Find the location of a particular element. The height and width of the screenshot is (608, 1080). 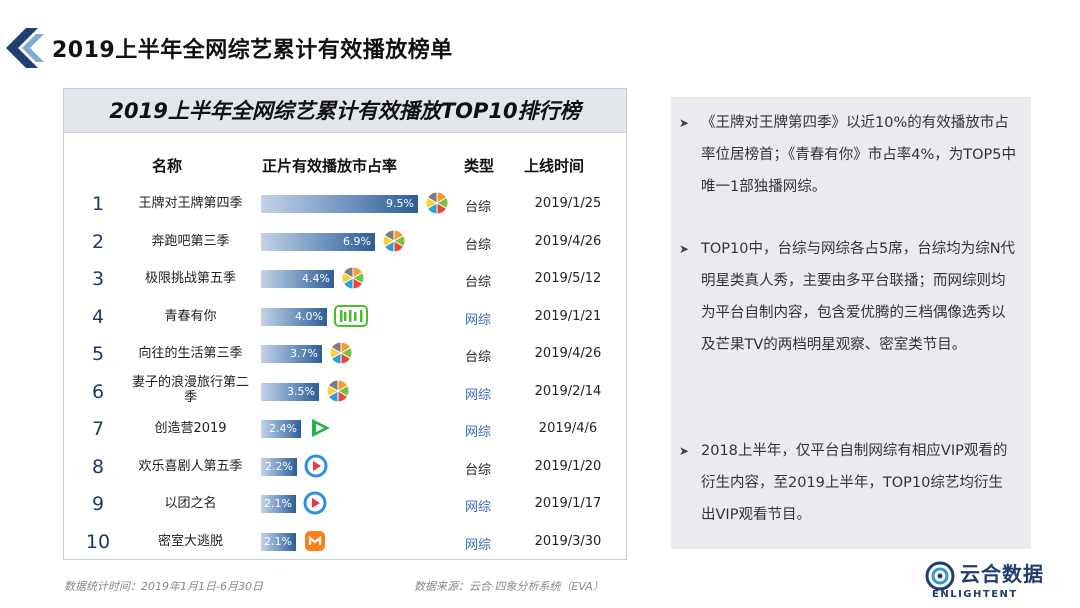

rank-number: 4 is located at coordinates (98, 316).